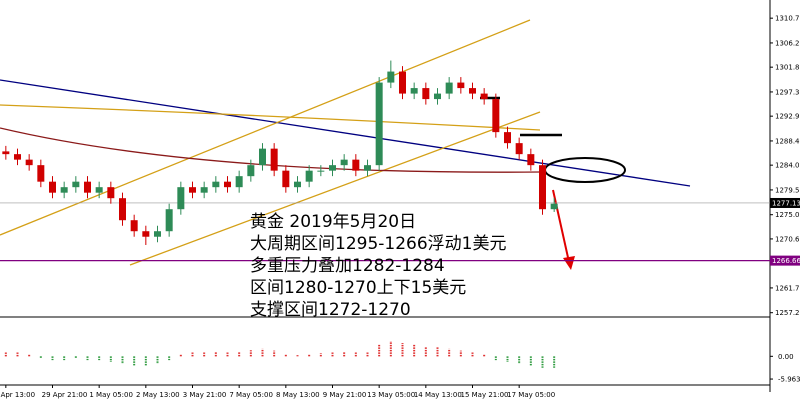 The image size is (800, 402). I want to click on x-tick-label: 8 May 13:00, so click(298, 395).